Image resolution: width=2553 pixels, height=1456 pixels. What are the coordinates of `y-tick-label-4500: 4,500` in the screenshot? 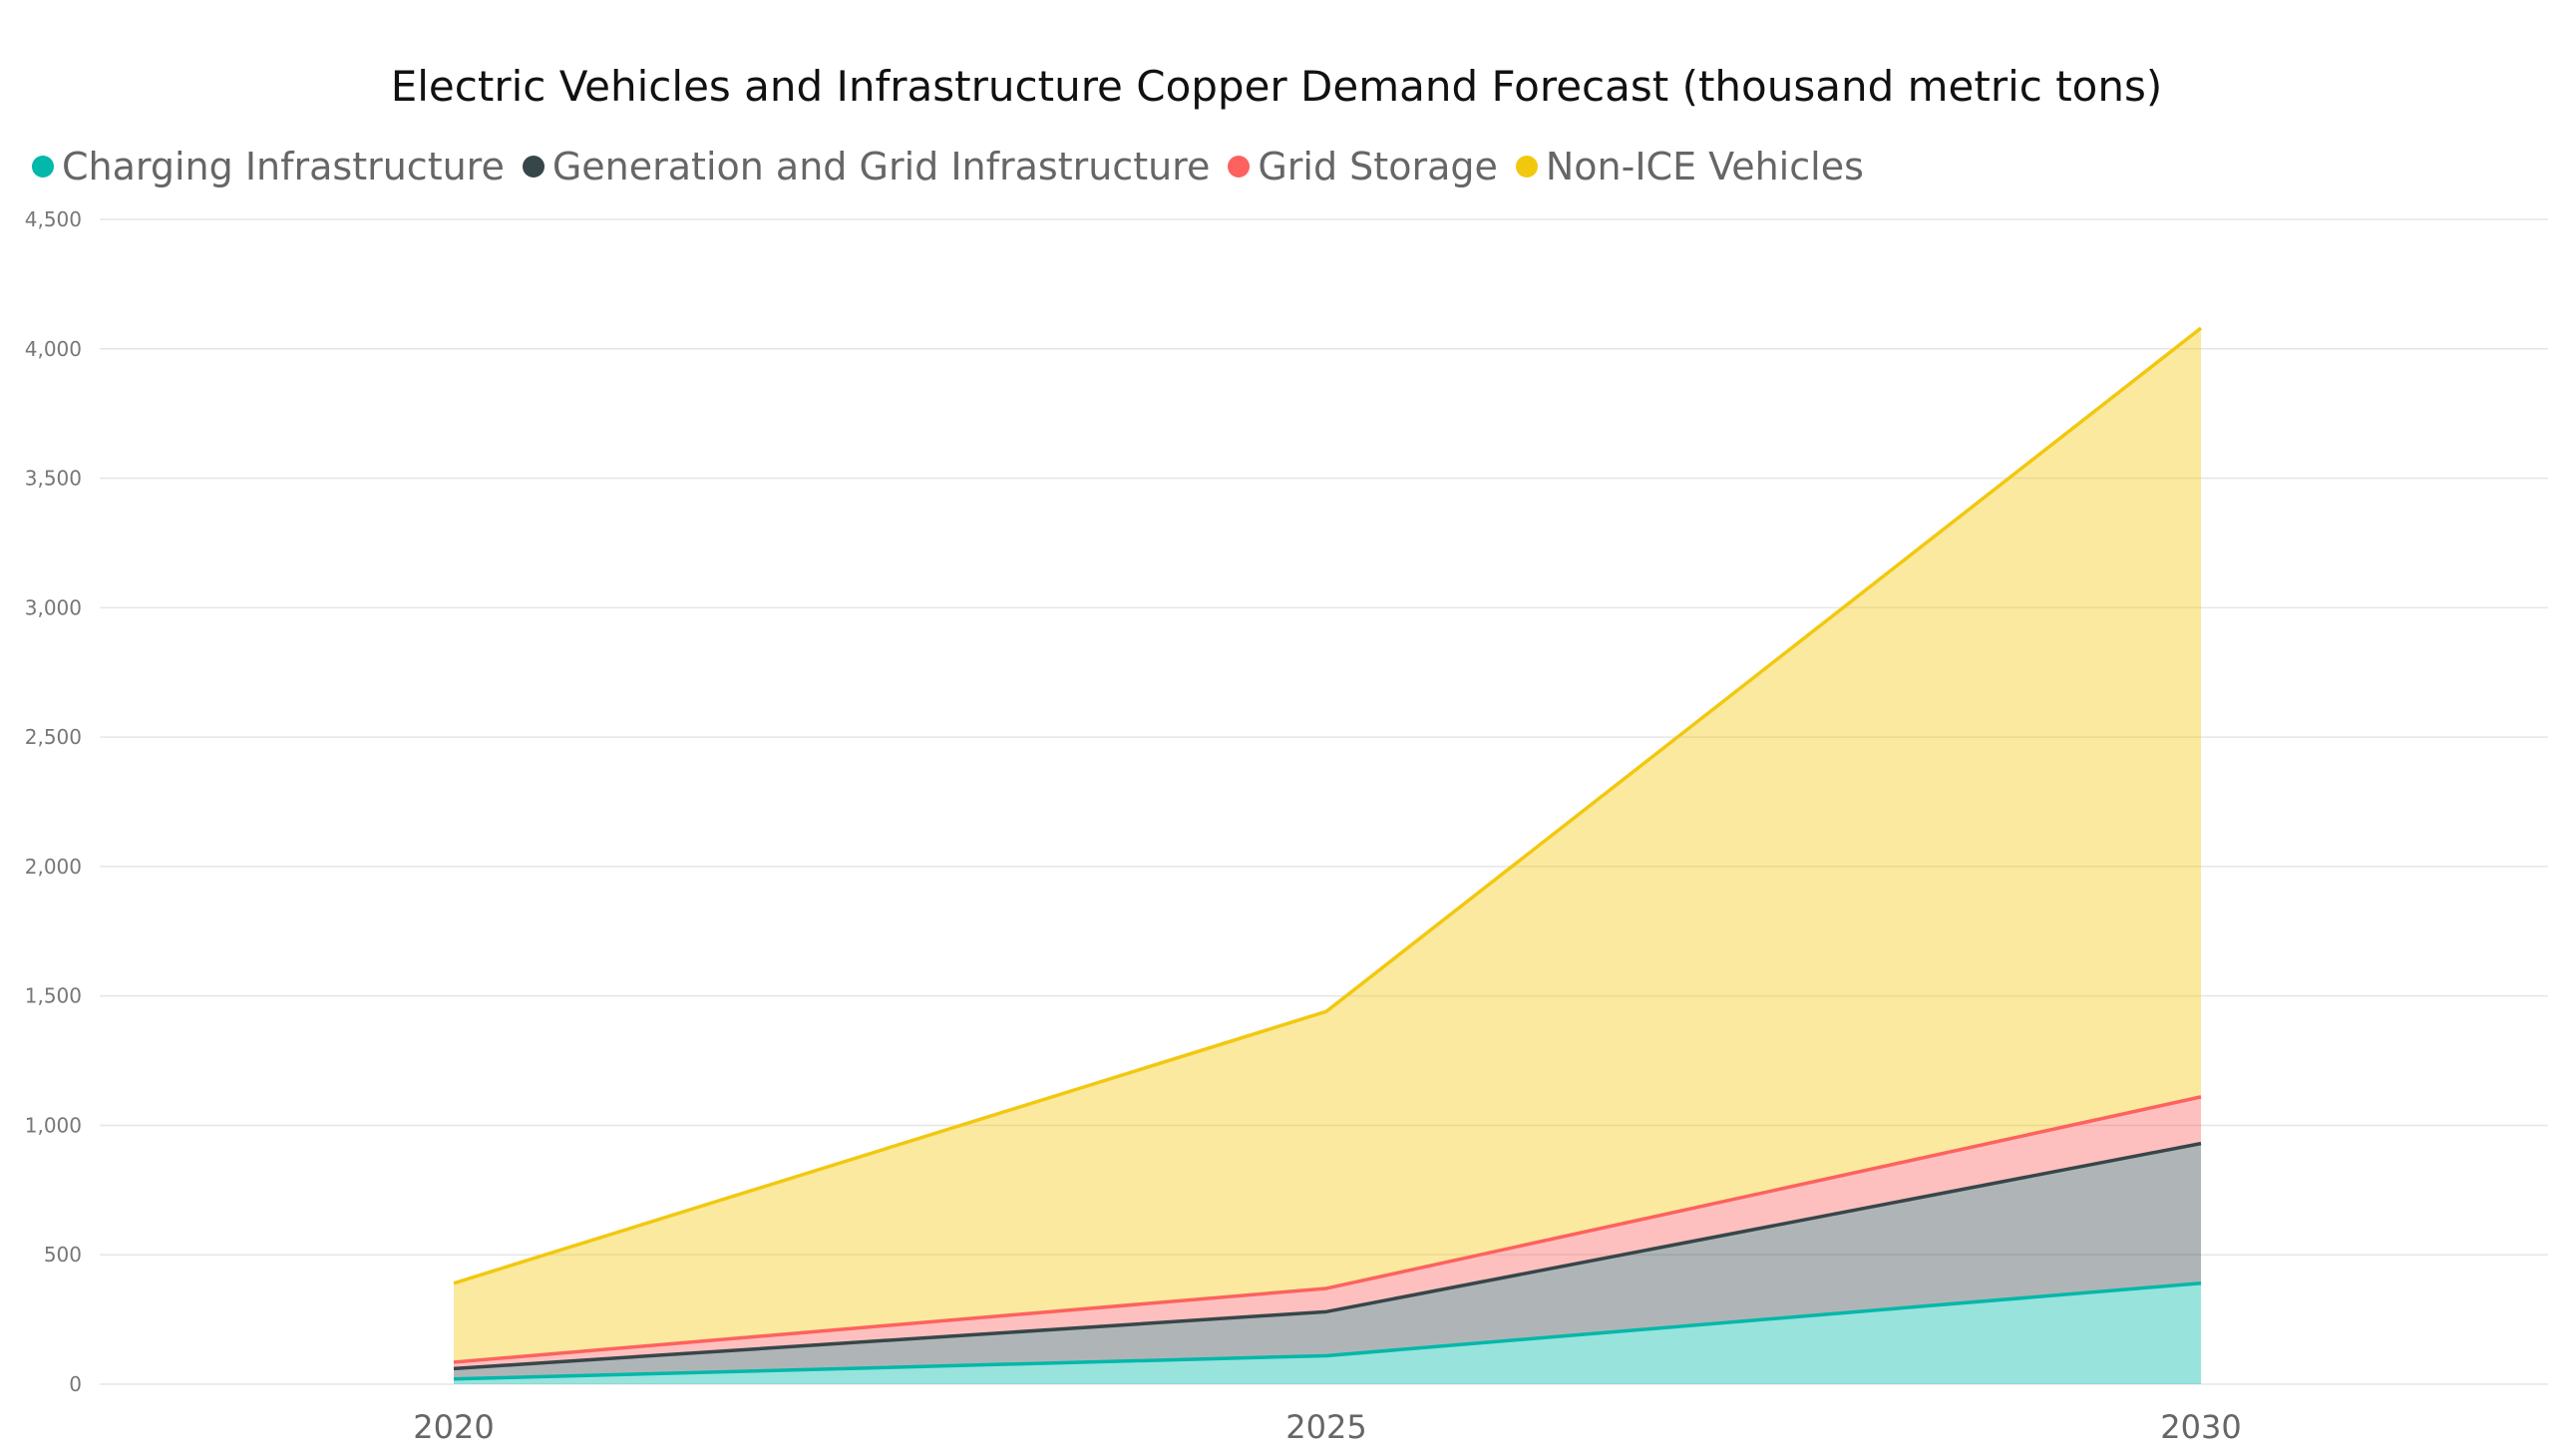 It's located at (54, 219).